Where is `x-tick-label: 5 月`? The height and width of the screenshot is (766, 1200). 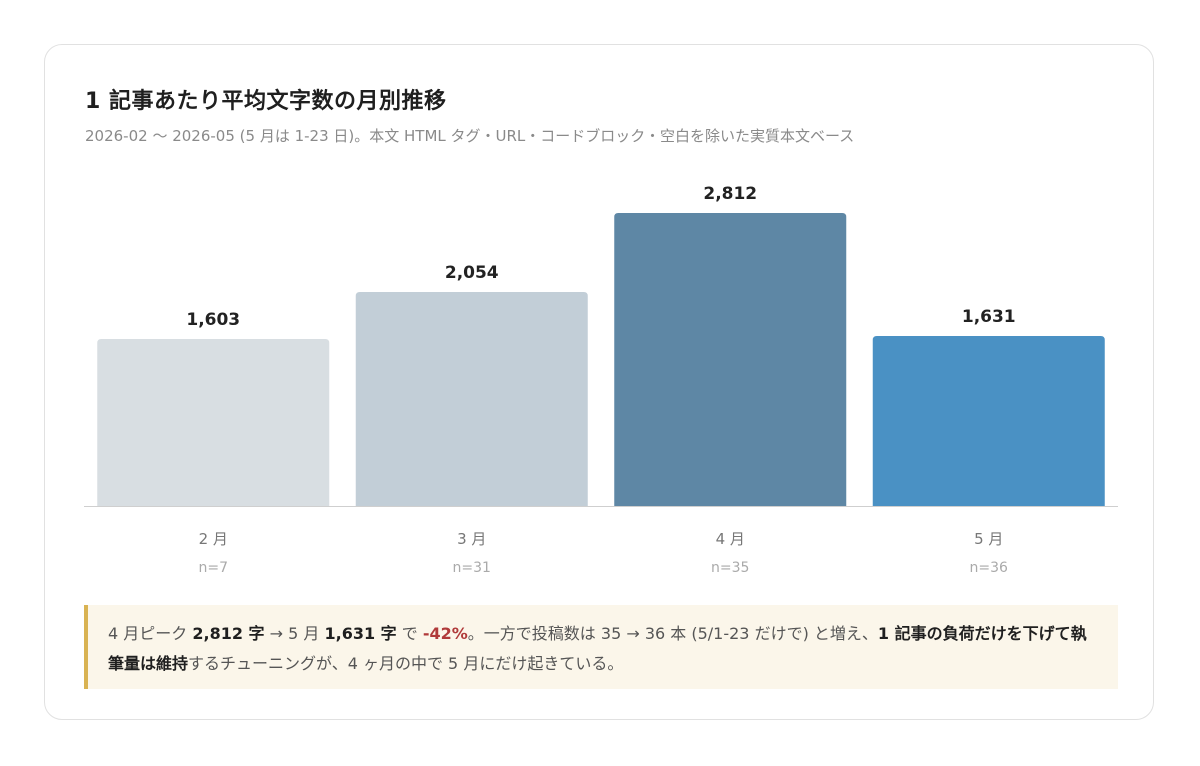
x-tick-label: 5 月 is located at coordinates (988, 539).